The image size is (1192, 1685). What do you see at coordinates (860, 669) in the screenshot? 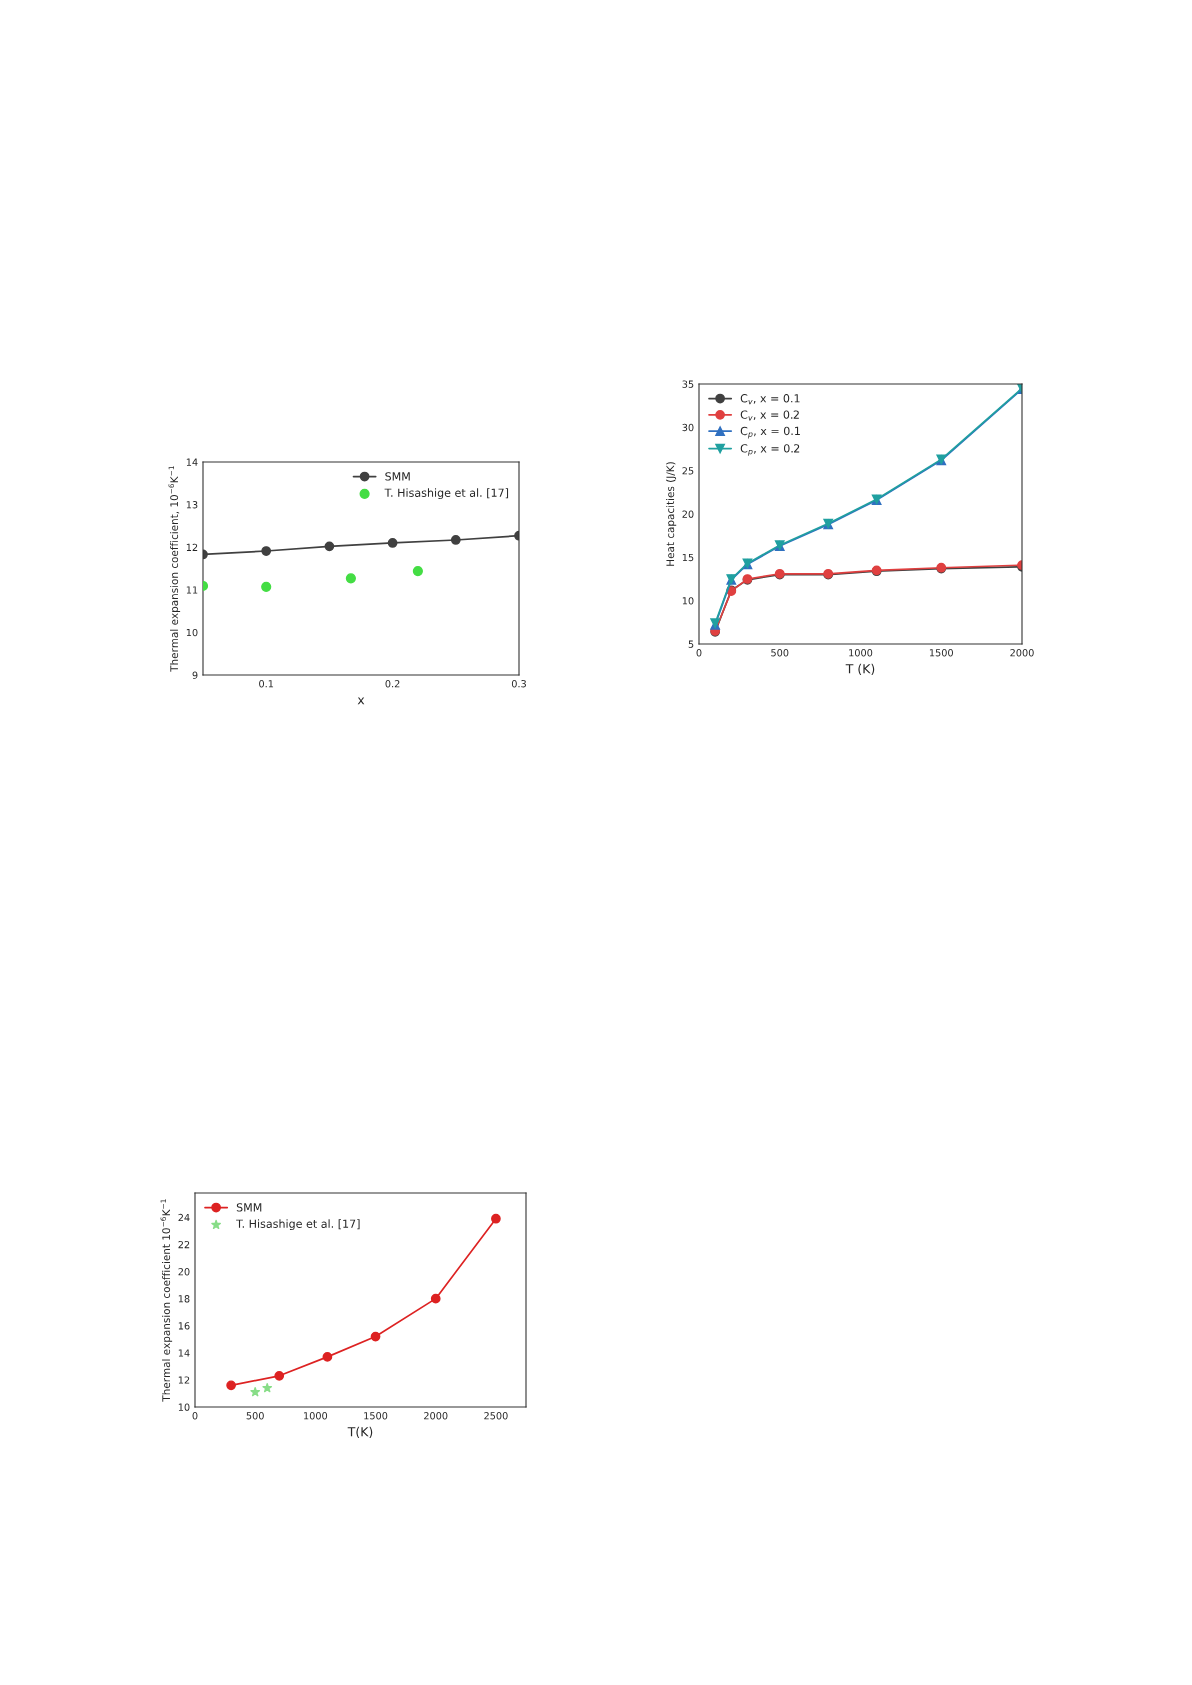
I see `x-axis-title: T (K)` at bounding box center [860, 669].